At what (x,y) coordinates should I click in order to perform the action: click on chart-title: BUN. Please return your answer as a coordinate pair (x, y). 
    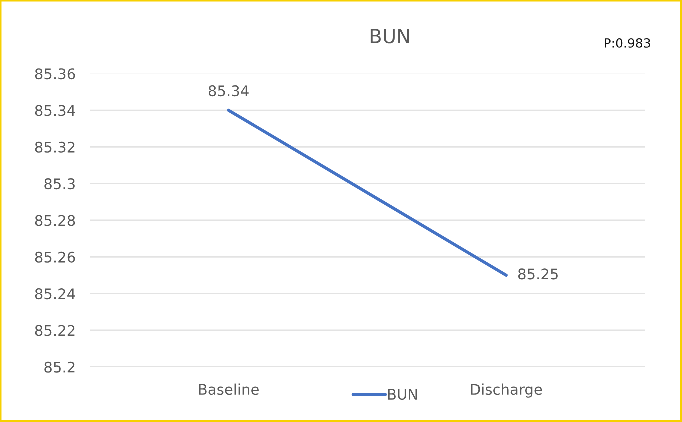
    Looking at the image, I should click on (390, 36).